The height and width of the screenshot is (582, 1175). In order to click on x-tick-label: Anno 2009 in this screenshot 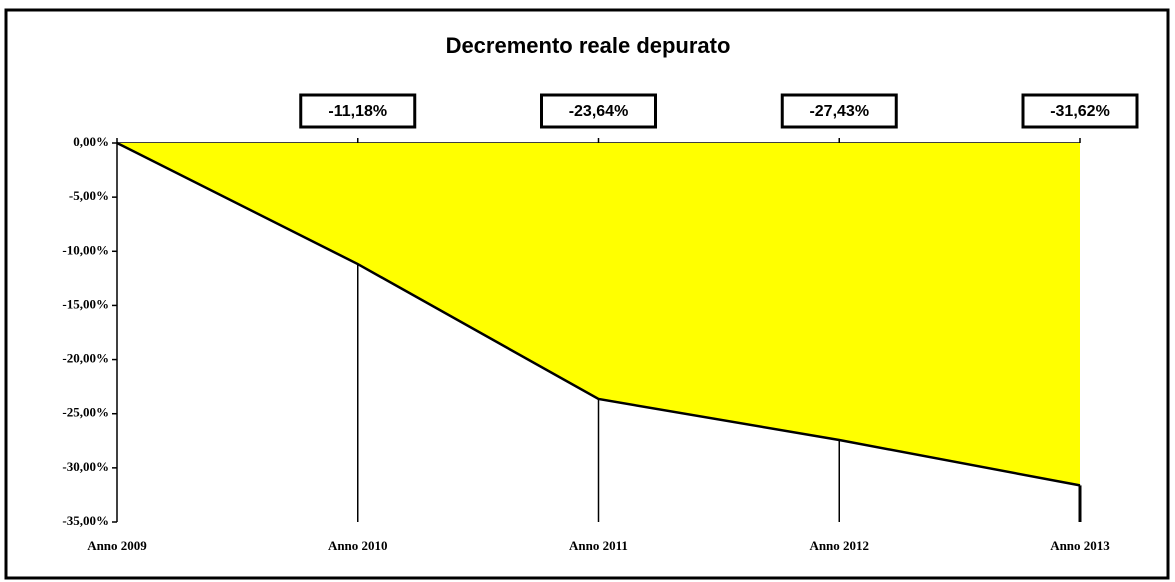, I will do `click(117, 545)`.